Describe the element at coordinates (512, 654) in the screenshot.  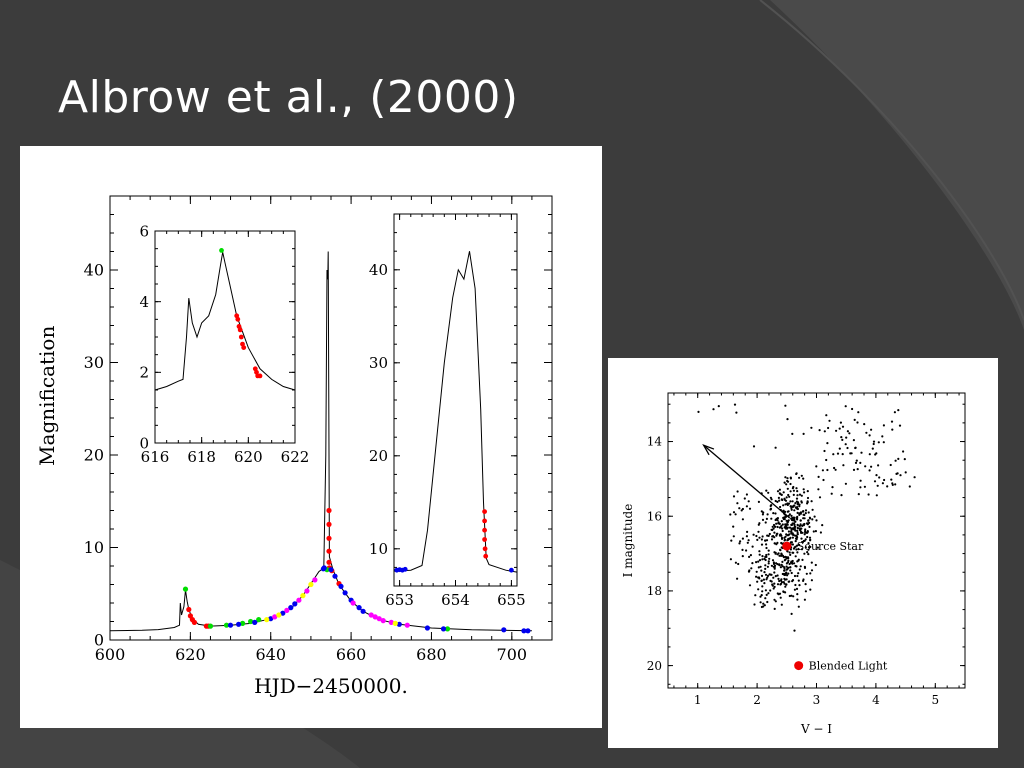
I see `main-x-tick-label: 700` at that location.